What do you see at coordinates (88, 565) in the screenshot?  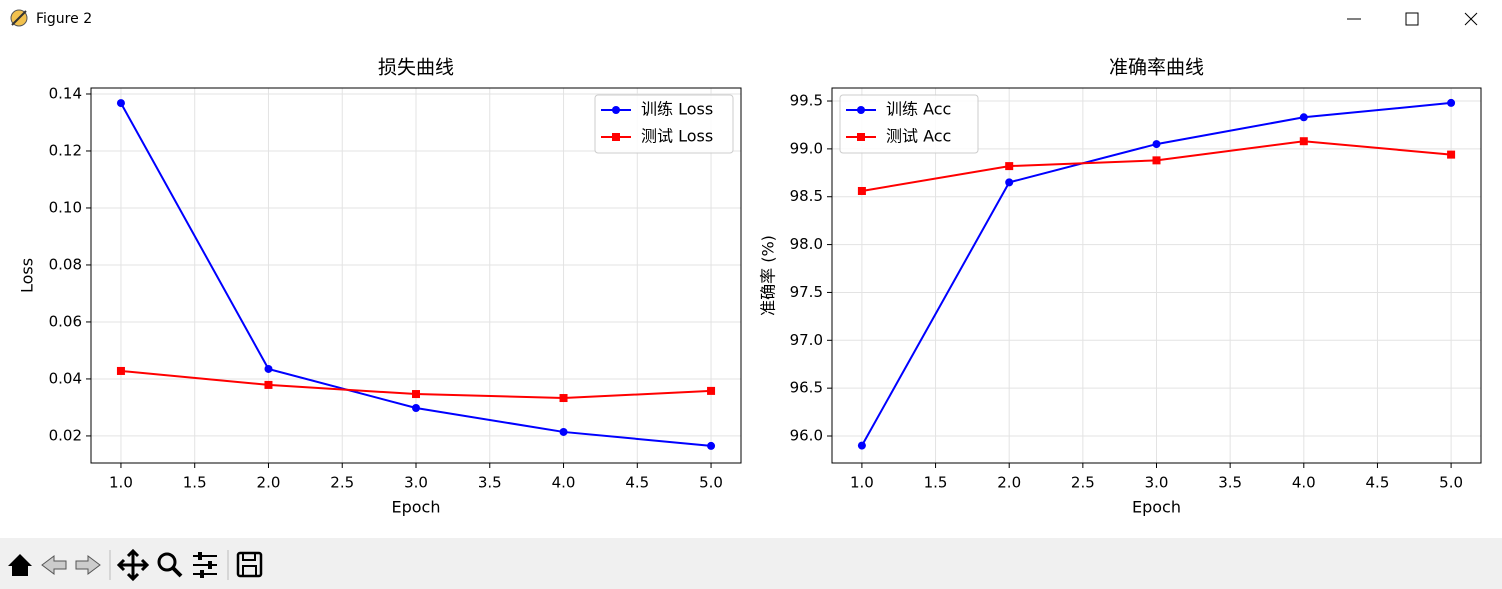 I see `forward-button` at bounding box center [88, 565].